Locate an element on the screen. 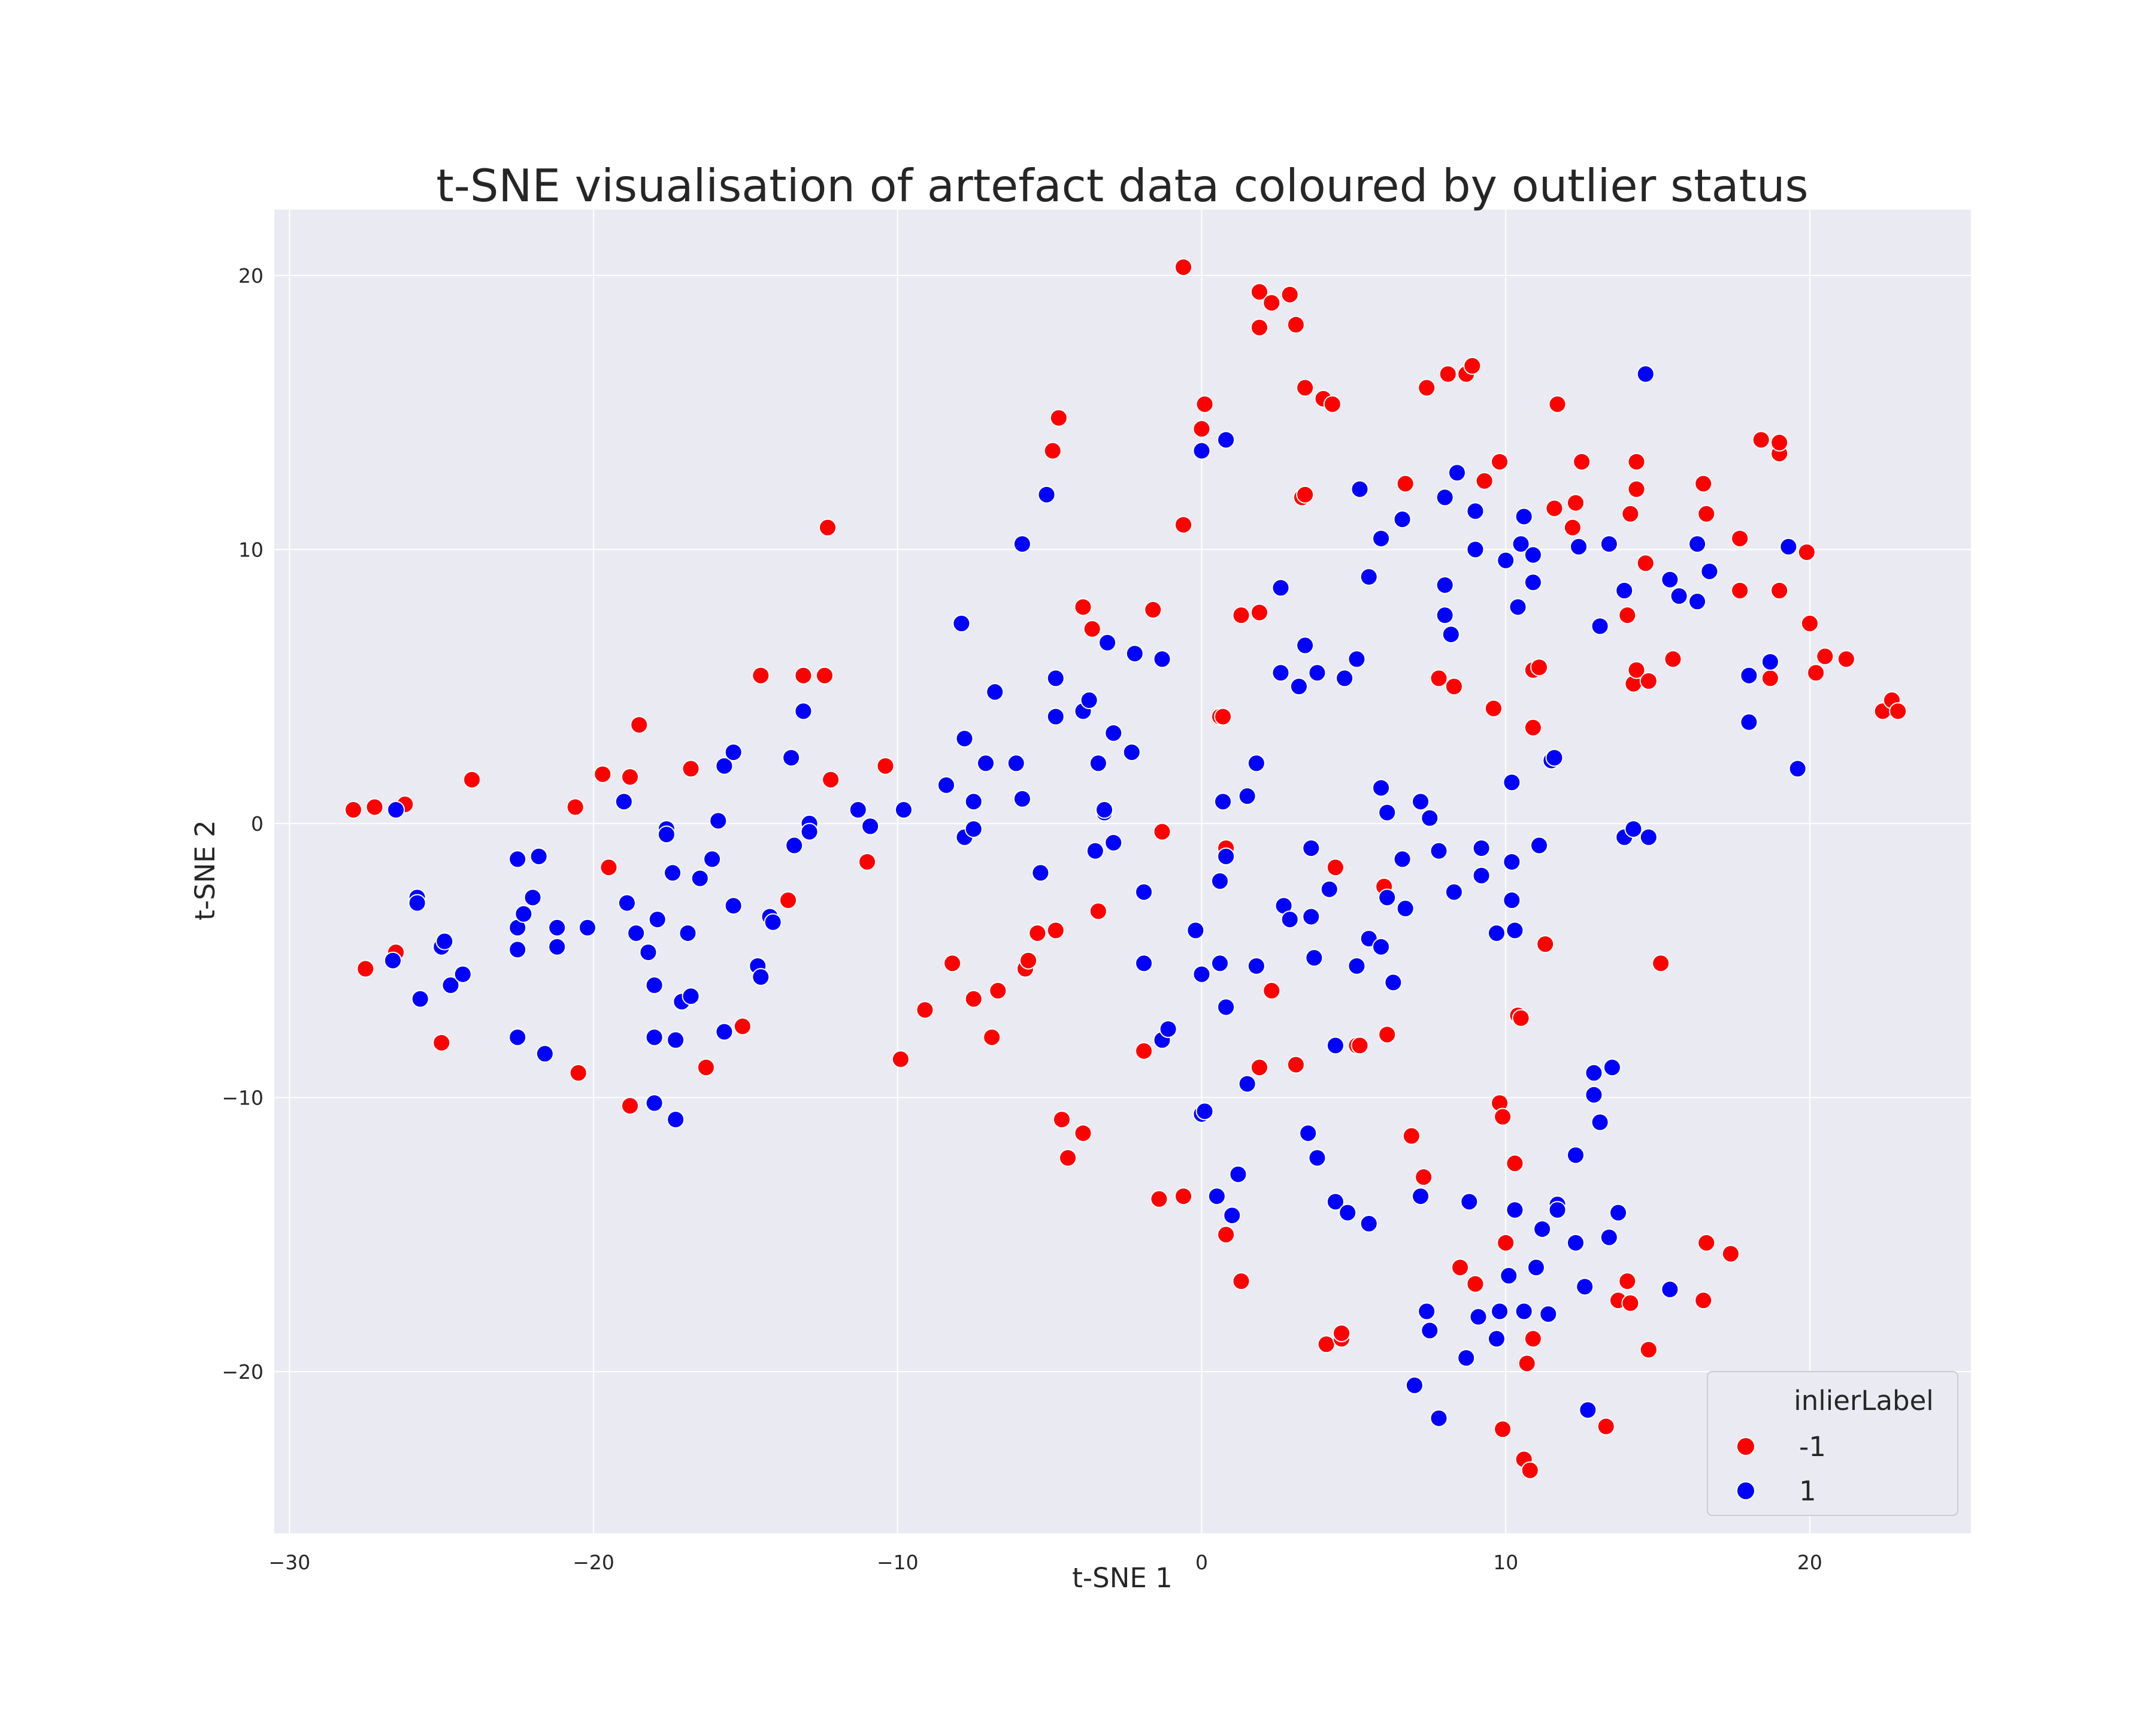  x-axis-label: t-SNE 1 is located at coordinates (1122, 1578).